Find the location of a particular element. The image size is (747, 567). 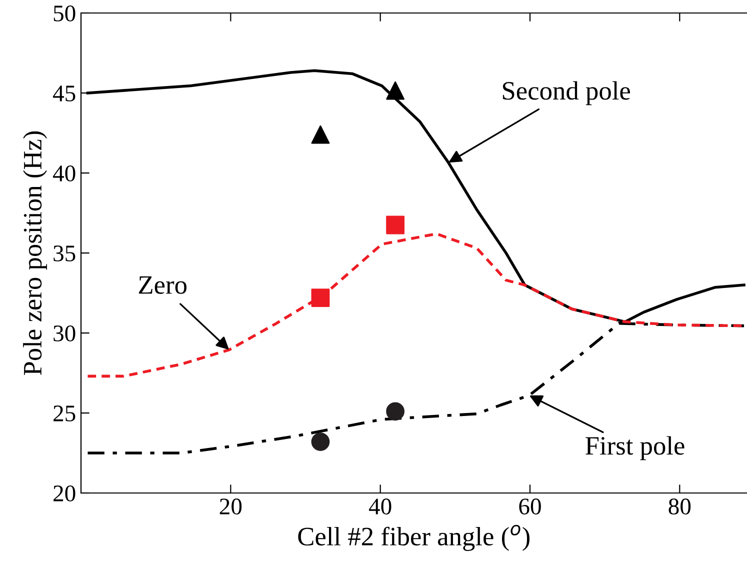

annotation: Second pole is located at coordinates (566, 93).